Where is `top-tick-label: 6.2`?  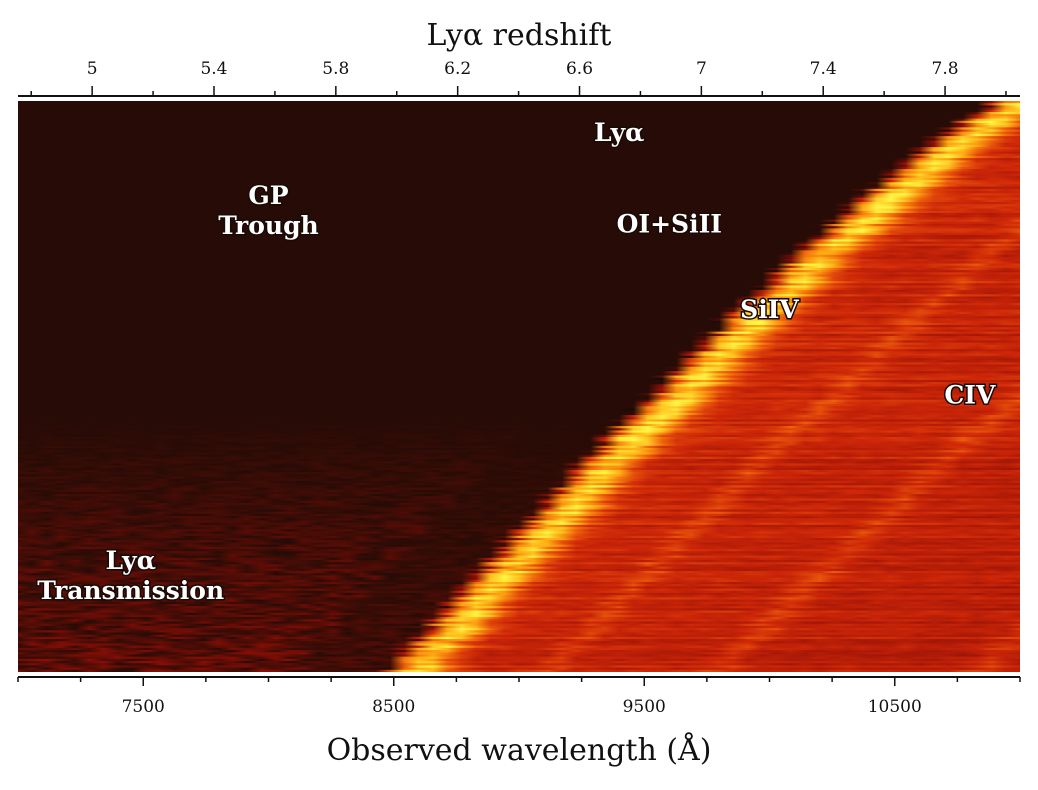
top-tick-label: 6.2 is located at coordinates (457, 69).